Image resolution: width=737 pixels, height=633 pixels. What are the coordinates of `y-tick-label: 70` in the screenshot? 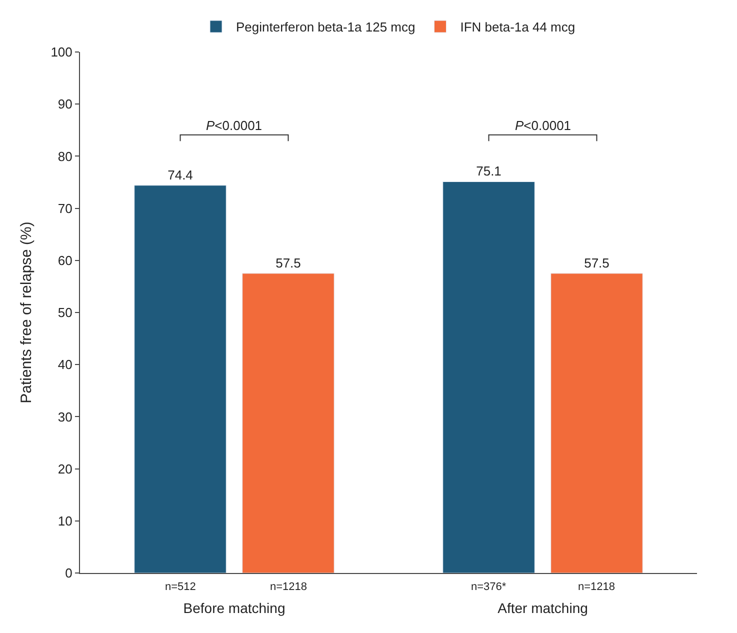 It's located at (65, 208).